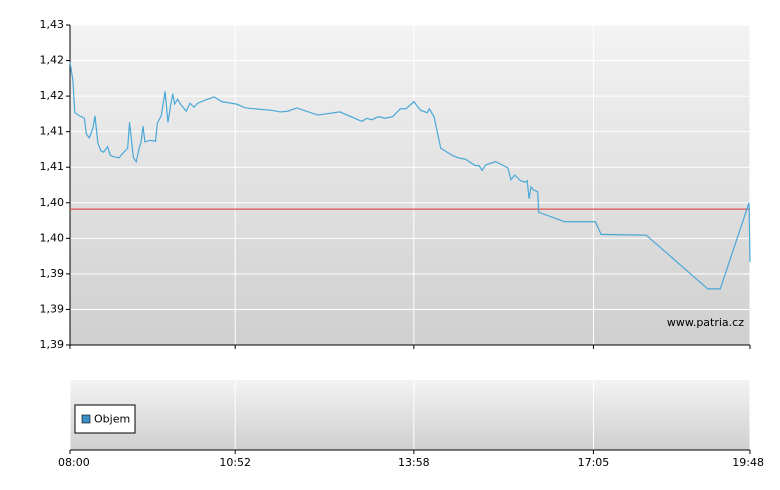 The image size is (780, 490). Describe the element at coordinates (410, 415) in the screenshot. I see `volume-area` at that location.